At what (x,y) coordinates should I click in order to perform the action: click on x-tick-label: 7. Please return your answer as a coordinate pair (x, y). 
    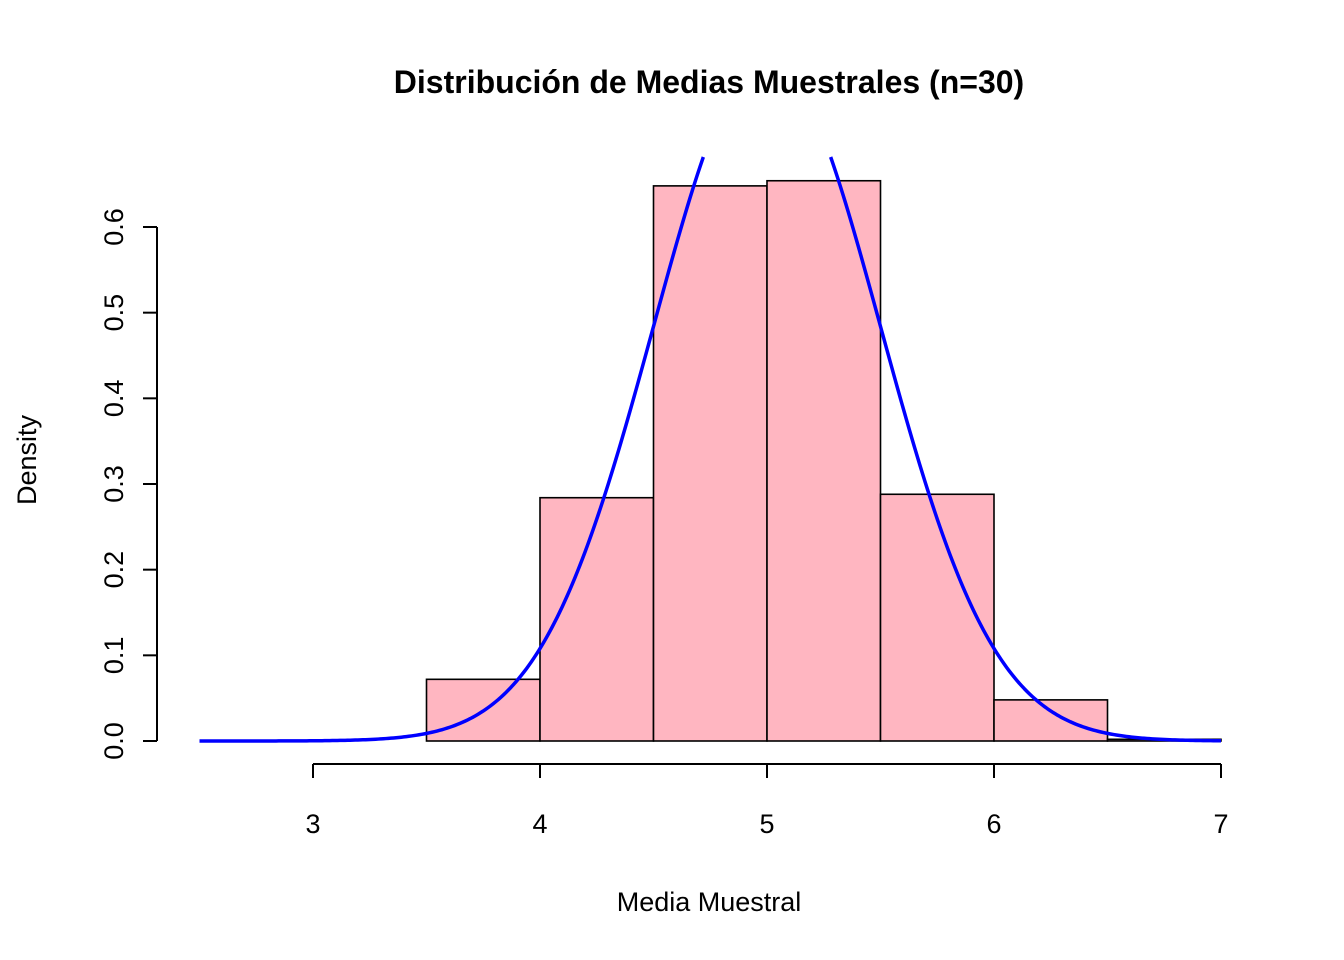
    Looking at the image, I should click on (1220, 824).